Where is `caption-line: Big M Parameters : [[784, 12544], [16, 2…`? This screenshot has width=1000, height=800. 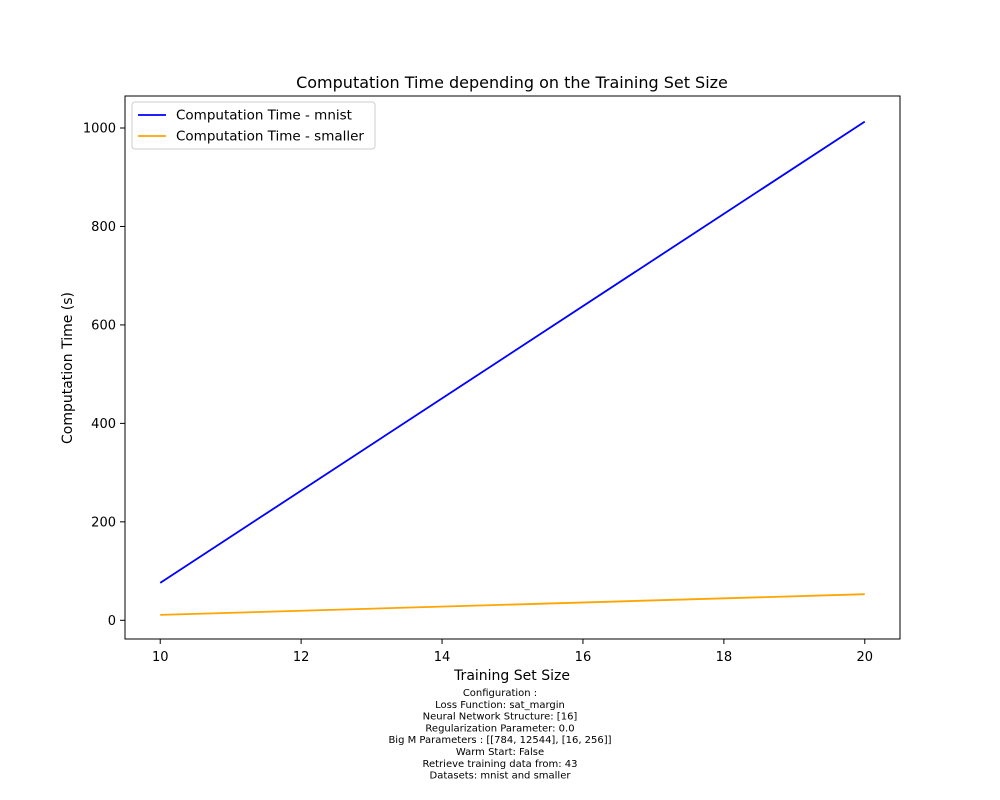 caption-line: Big M Parameters : [[784, 12544], [16, 2… is located at coordinates (499, 740).